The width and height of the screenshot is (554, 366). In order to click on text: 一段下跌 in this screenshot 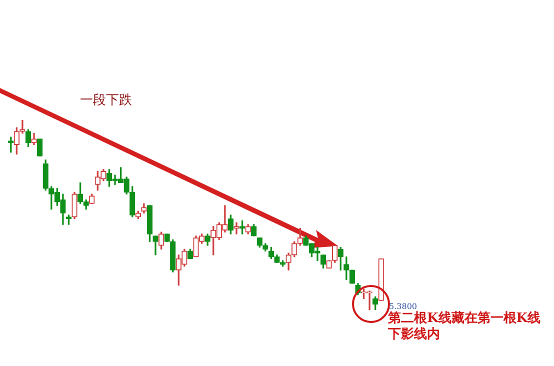, I will do `click(106, 101)`.